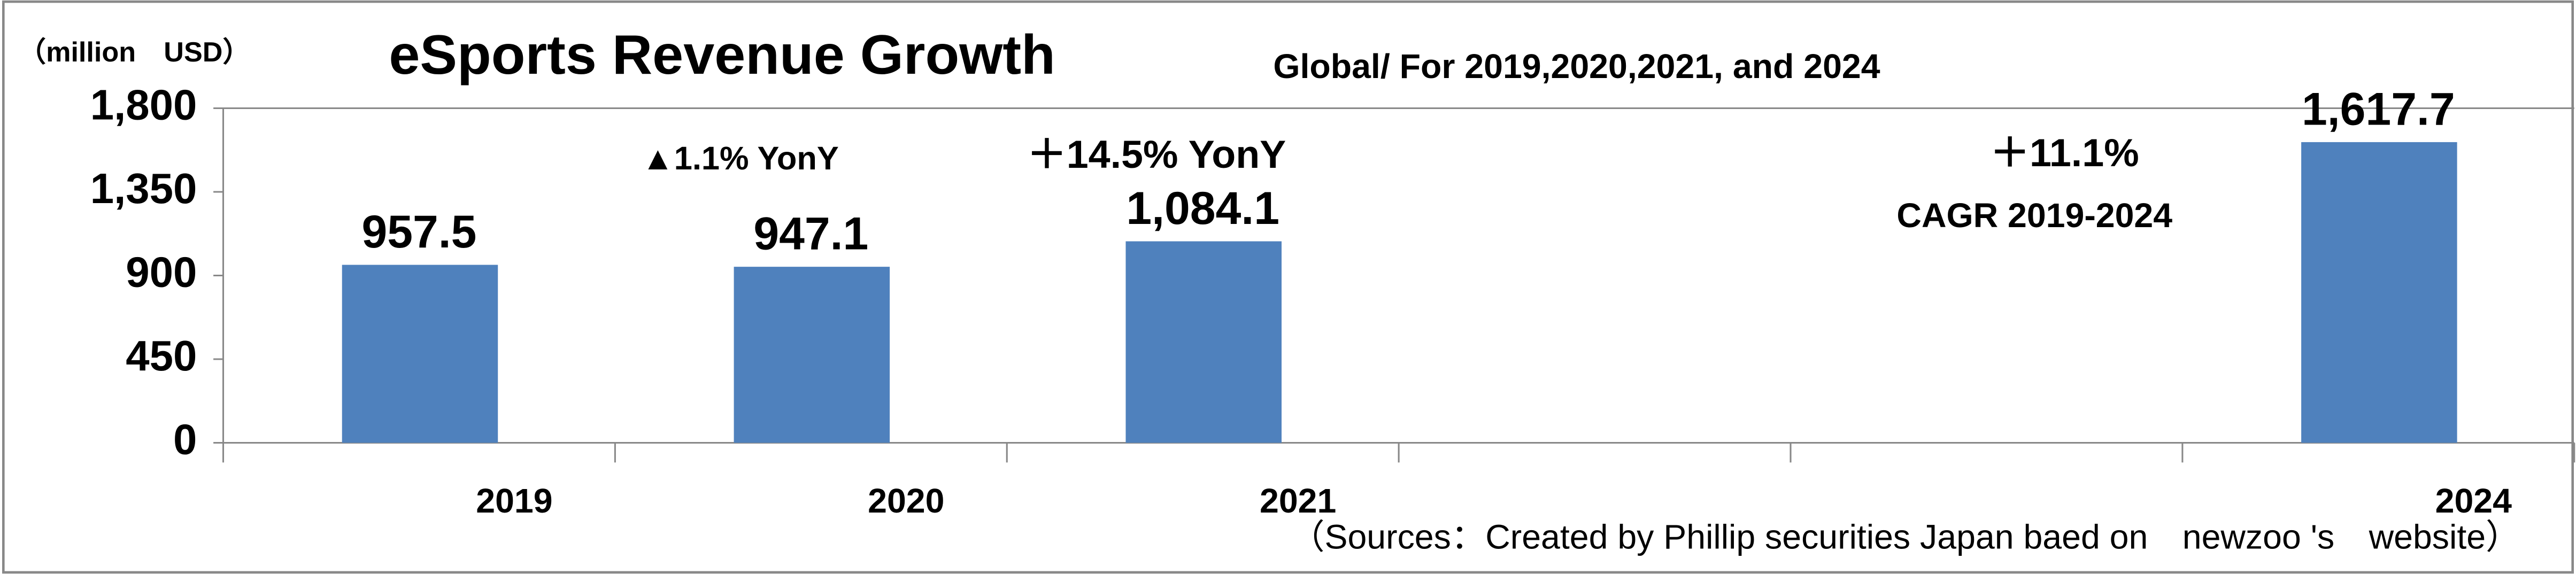 This screenshot has width=2576, height=574. Describe the element at coordinates (810, 234) in the screenshot. I see `data-label: 947.1` at that location.